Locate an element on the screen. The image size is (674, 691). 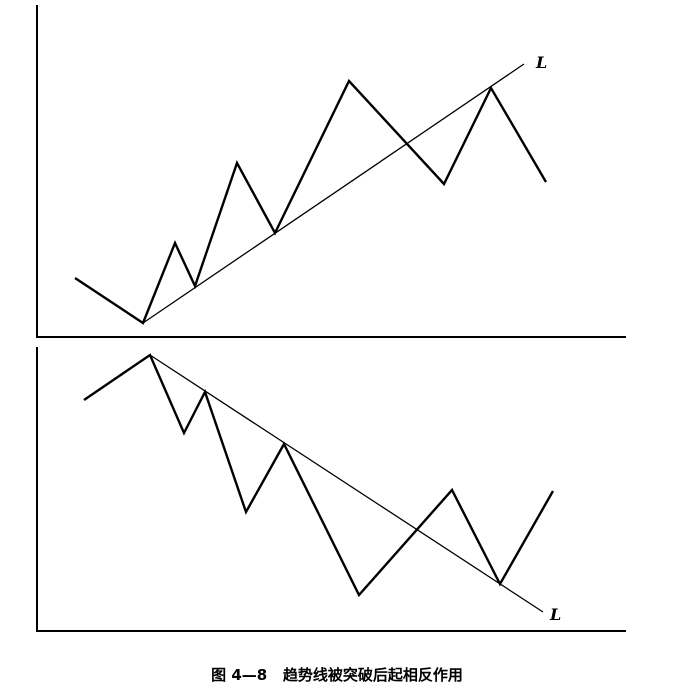
upper-trendline-label: L is located at coordinates (541, 62).